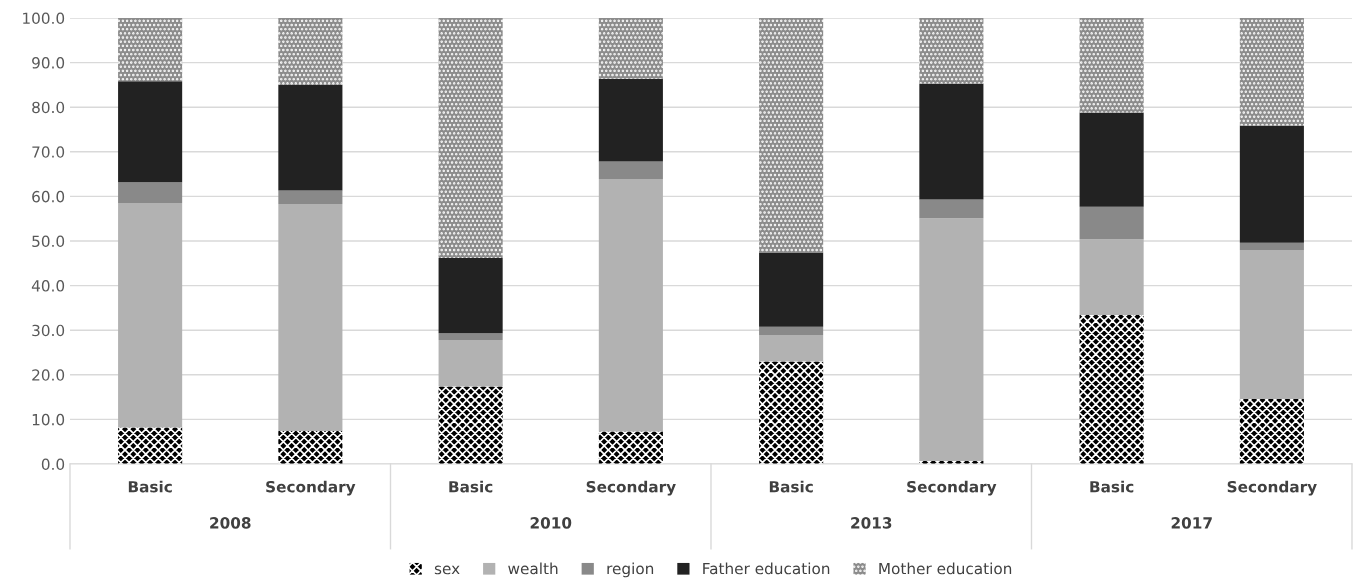 The image size is (1357, 581). Describe the element at coordinates (1191, 523) in the screenshot. I see `text: 2017` at that location.